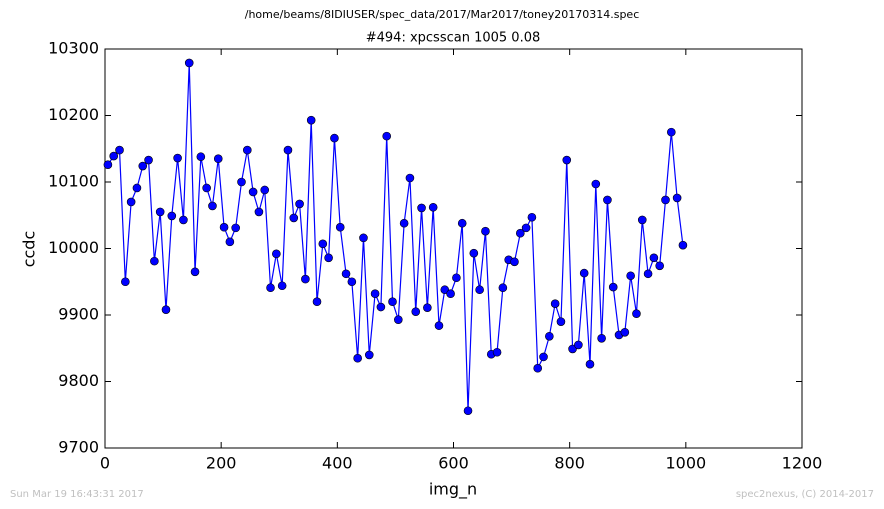 The image size is (884, 509). Describe the element at coordinates (78, 447) in the screenshot. I see `y-tick-label: 9700` at that location.